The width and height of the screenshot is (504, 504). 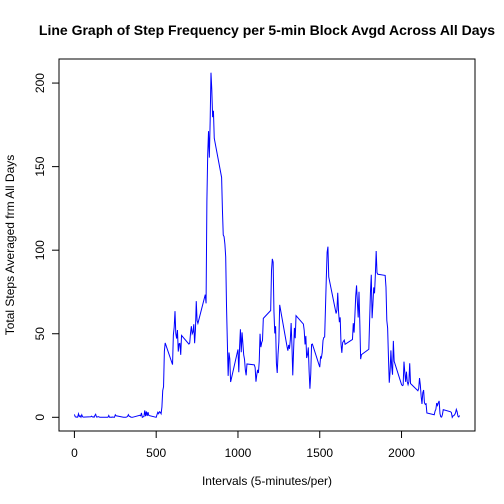 I want to click on x-tick-label: 1500, so click(x=319, y=453).